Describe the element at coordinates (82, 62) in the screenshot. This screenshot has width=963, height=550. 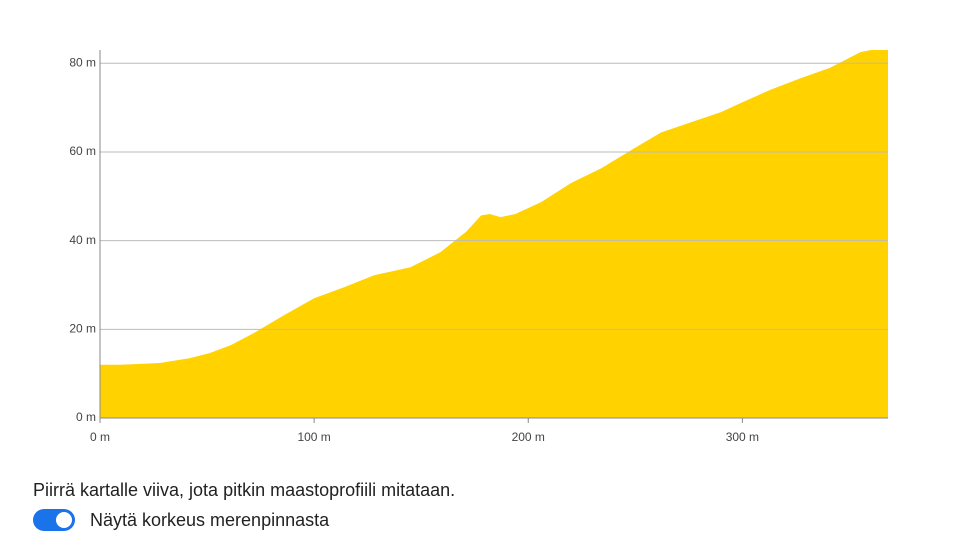
I see `y-tick-label: 80 m` at that location.